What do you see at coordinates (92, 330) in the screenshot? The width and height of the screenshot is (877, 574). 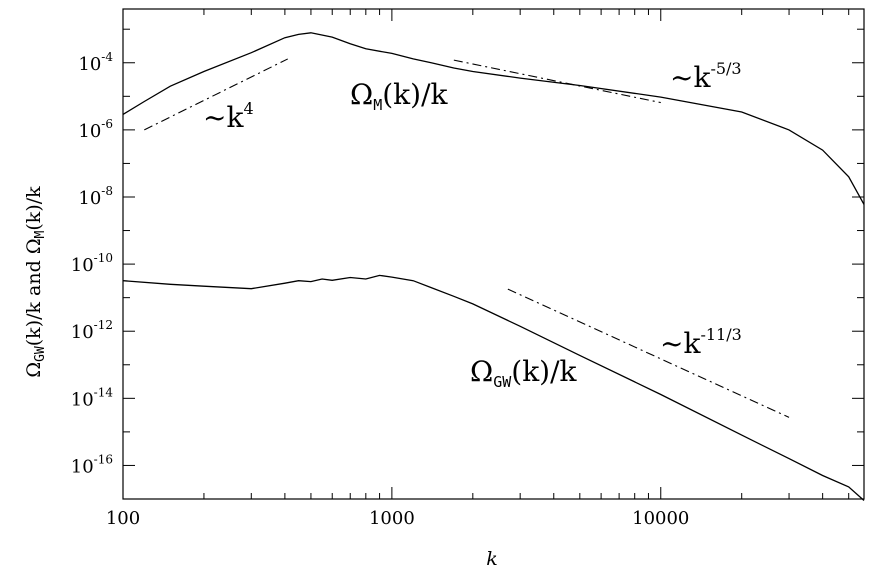 I see `y-tick-label: 10⁻¹²` at bounding box center [92, 330].